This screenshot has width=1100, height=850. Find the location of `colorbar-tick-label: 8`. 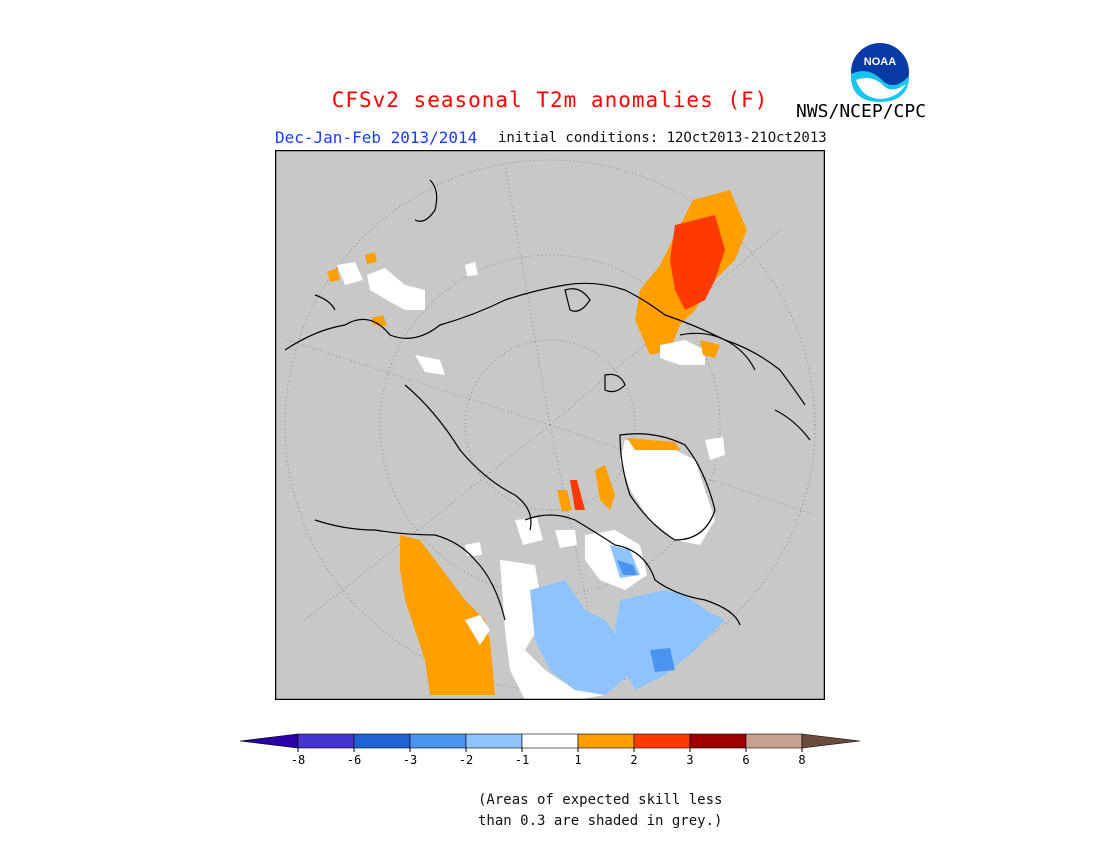

colorbar-tick-label: 8 is located at coordinates (801, 760).